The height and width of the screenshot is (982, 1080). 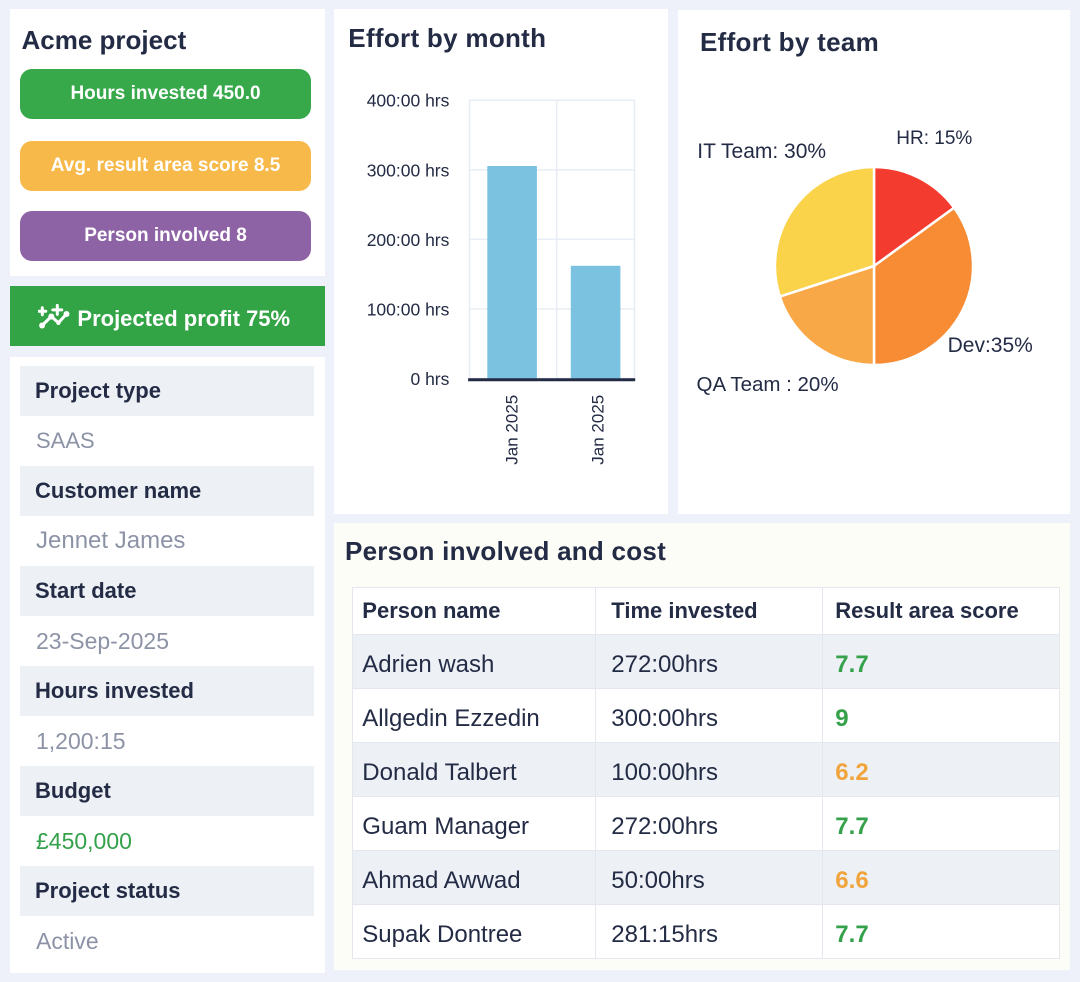 I want to click on svg-text: 0 hrs, so click(x=429, y=379).